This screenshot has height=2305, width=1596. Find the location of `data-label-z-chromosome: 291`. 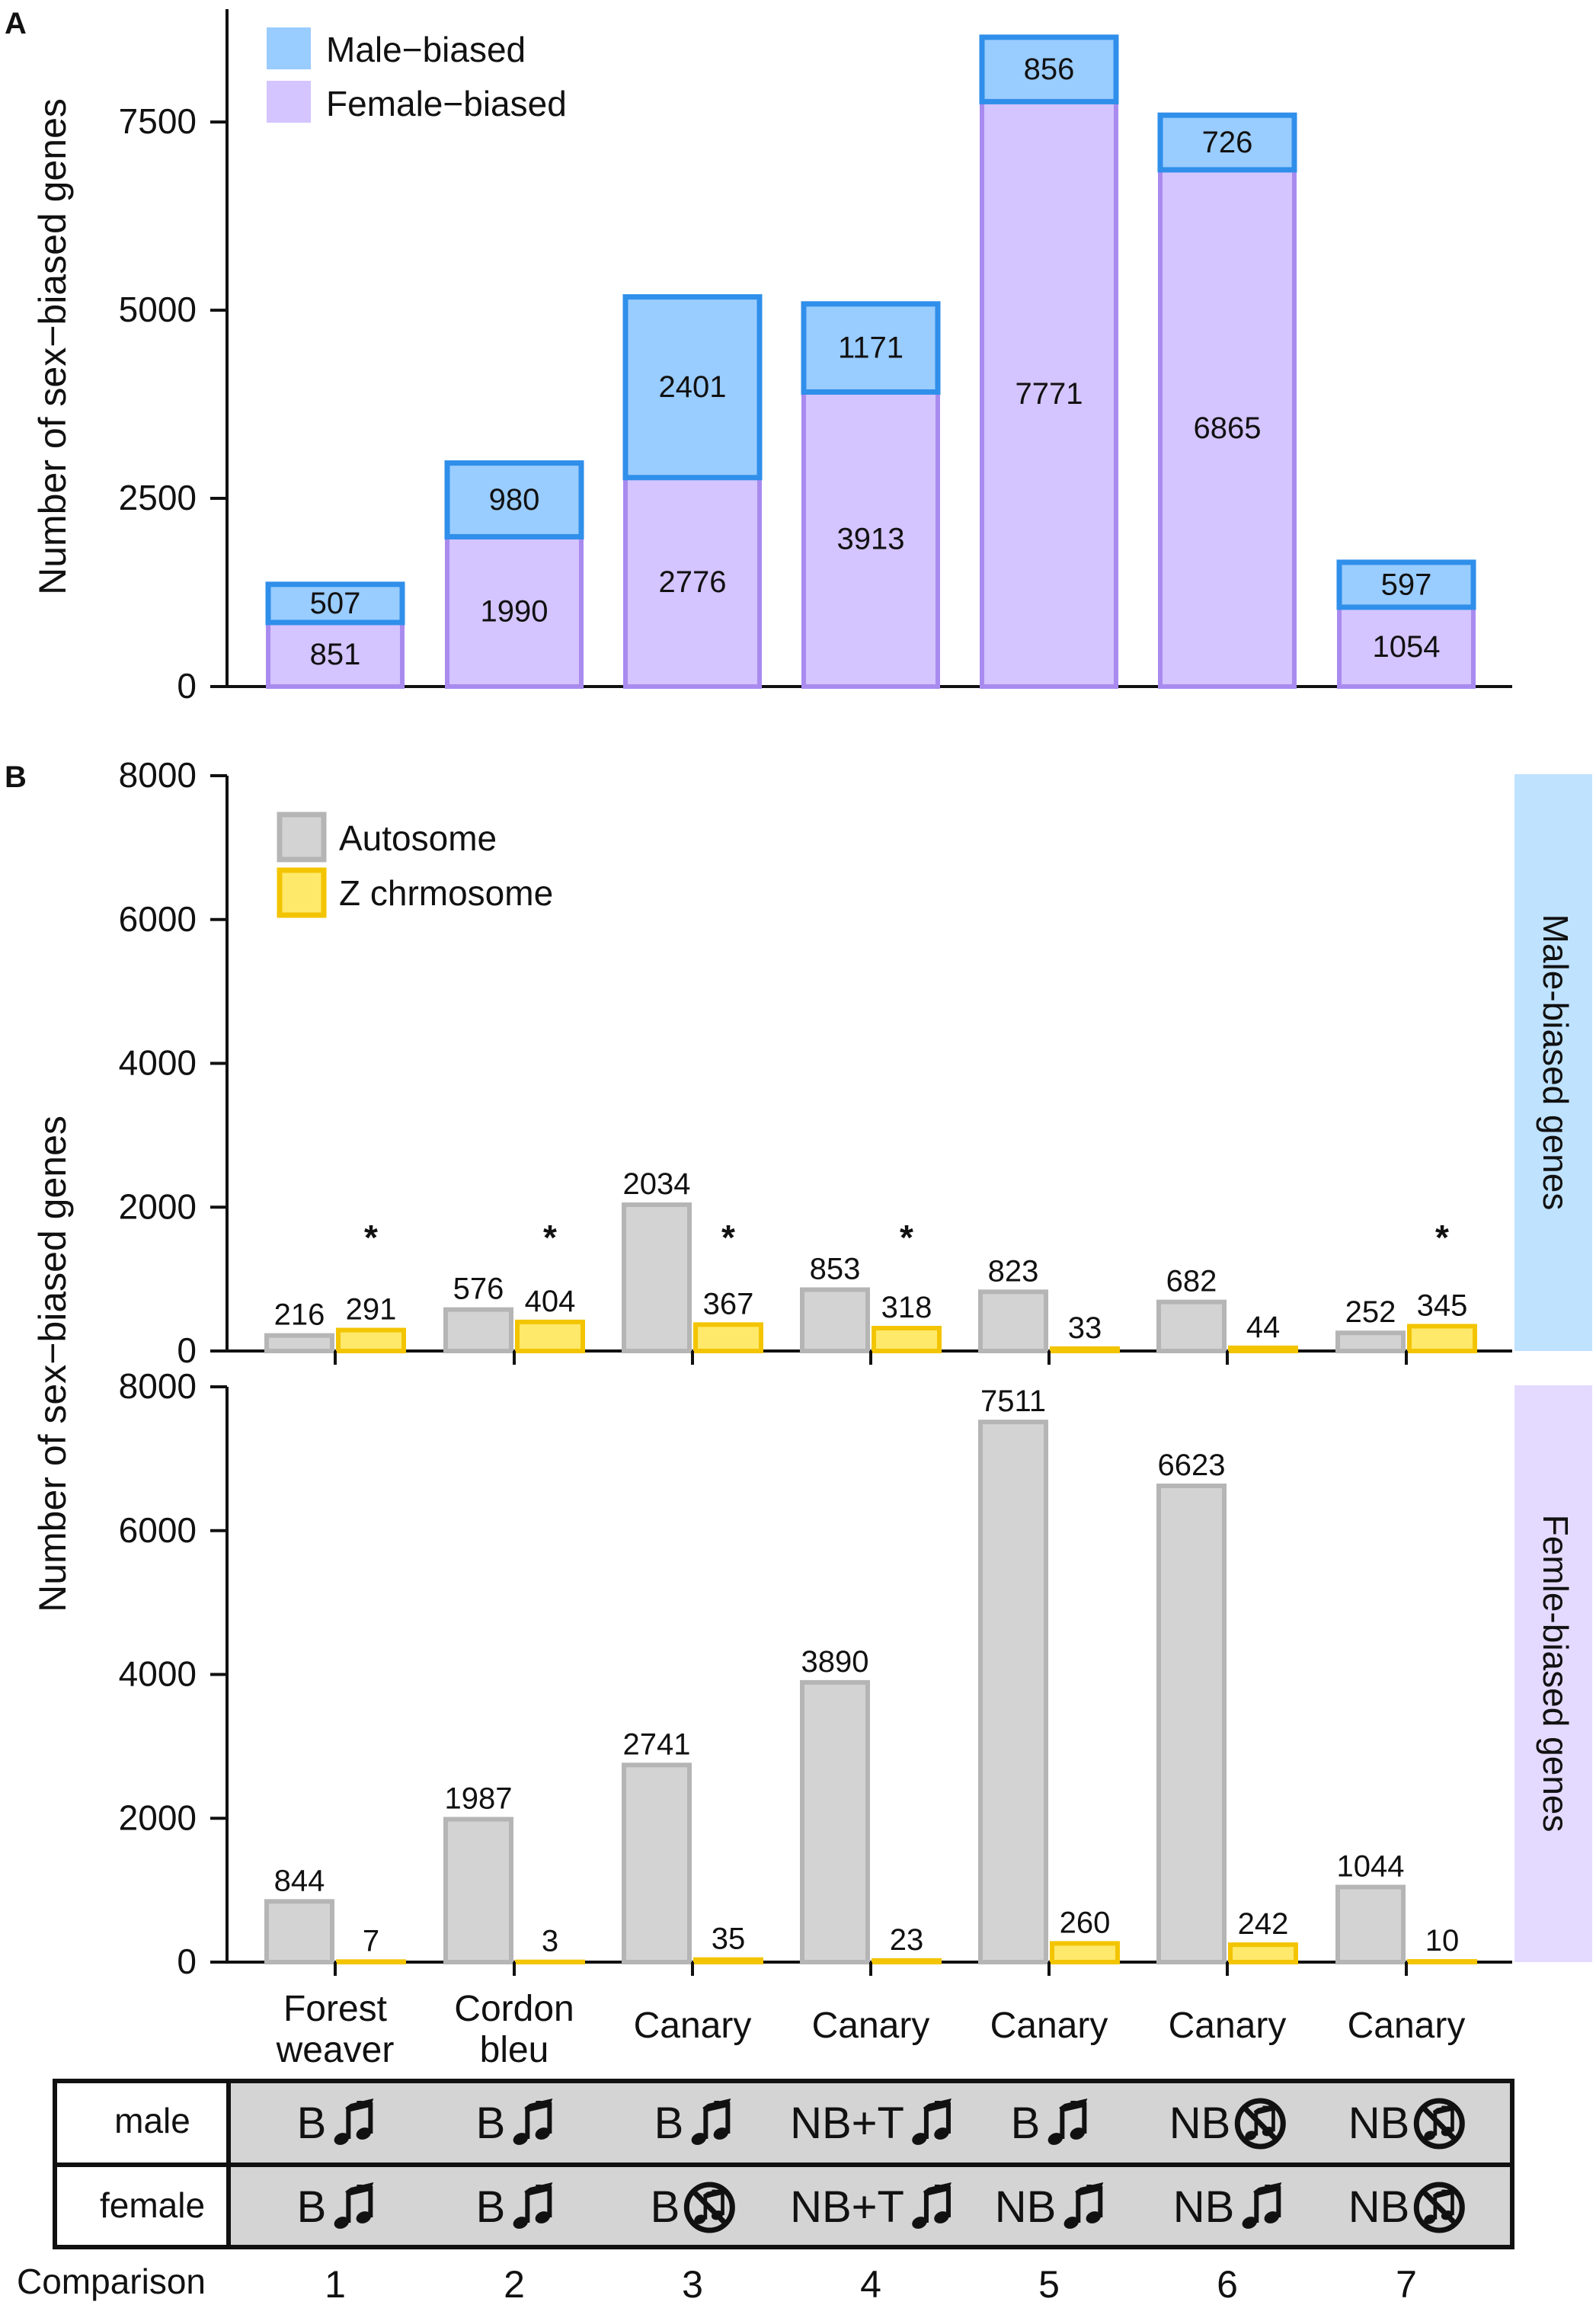

data-label-z-chromosome: 291 is located at coordinates (371, 1310).